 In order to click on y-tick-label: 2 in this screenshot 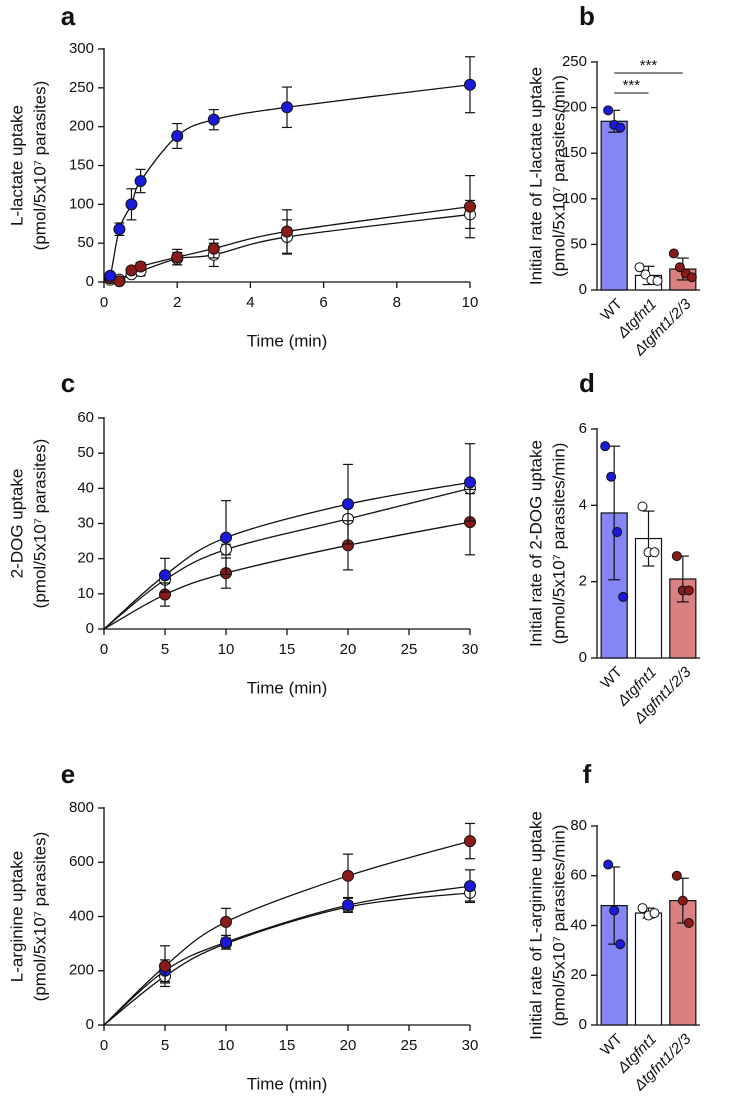, I will do `click(583, 581)`.